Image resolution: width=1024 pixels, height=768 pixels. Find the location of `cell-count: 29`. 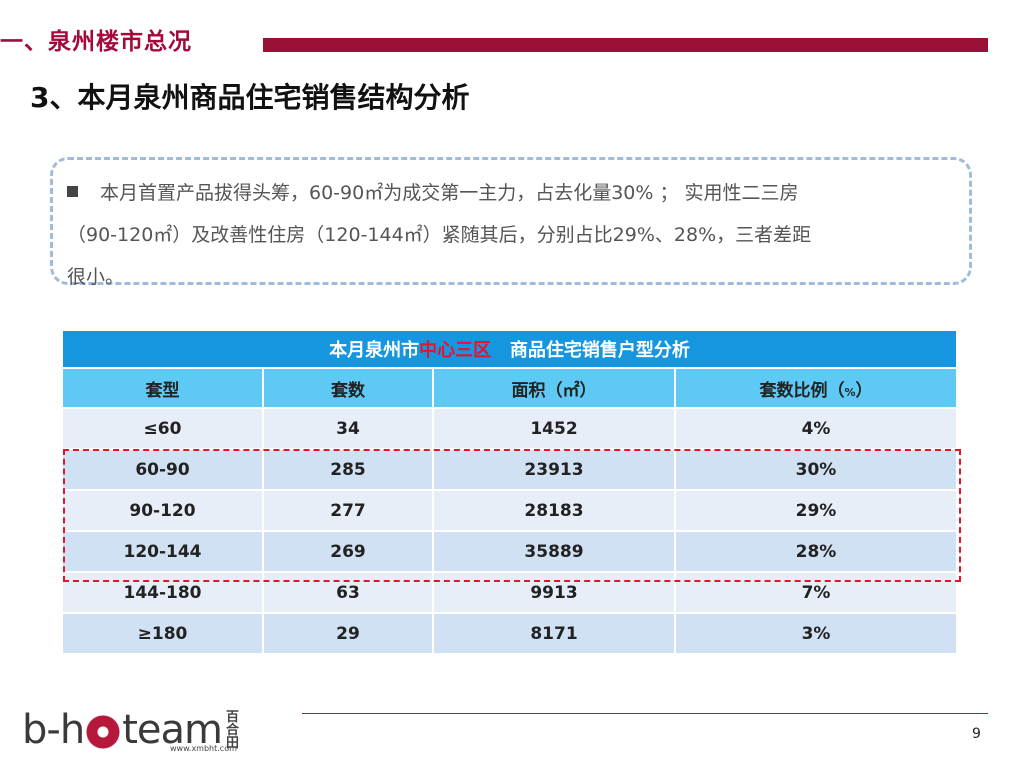

cell-count: 29 is located at coordinates (348, 633).